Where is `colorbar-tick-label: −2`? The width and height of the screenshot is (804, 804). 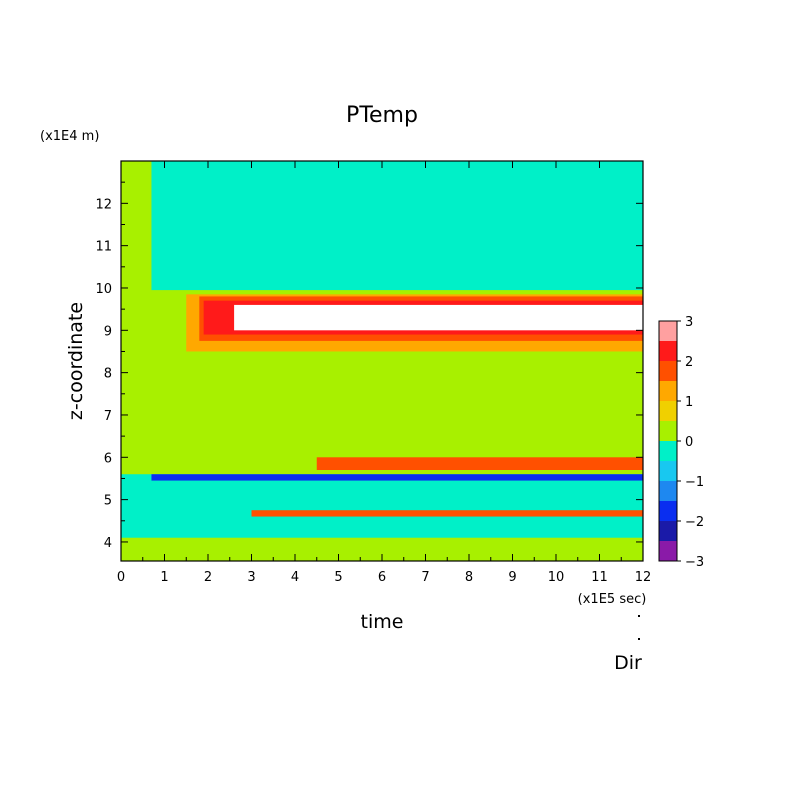
colorbar-tick-label: −2 is located at coordinates (694, 522).